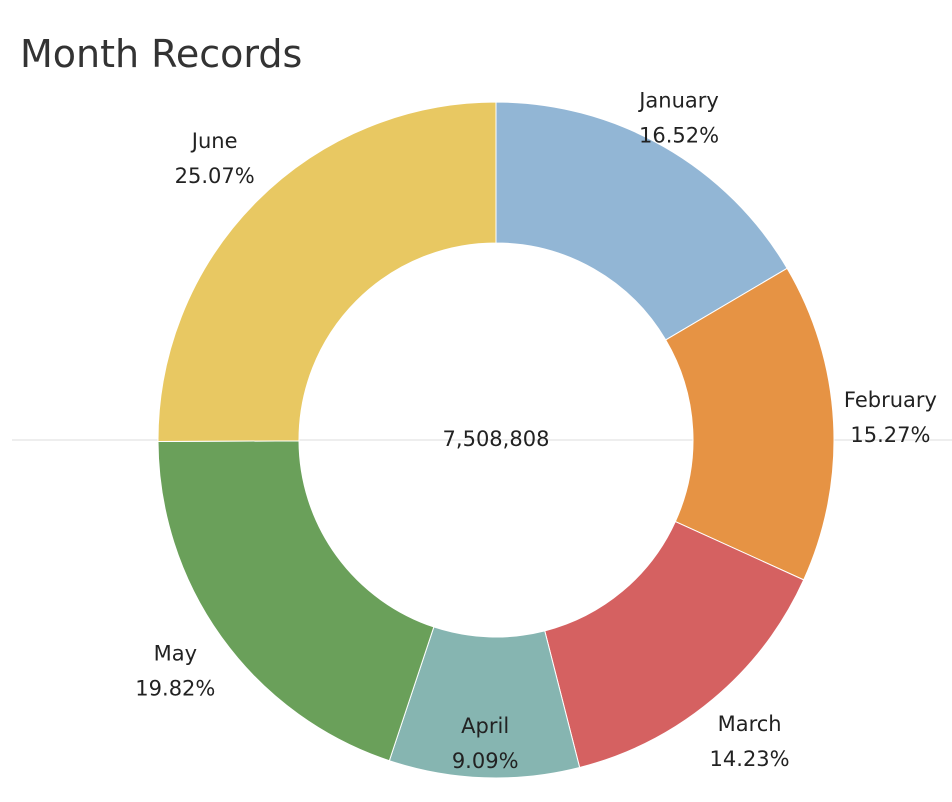 This screenshot has height=802, width=952. I want to click on chart-title: Month Records, so click(161, 54).